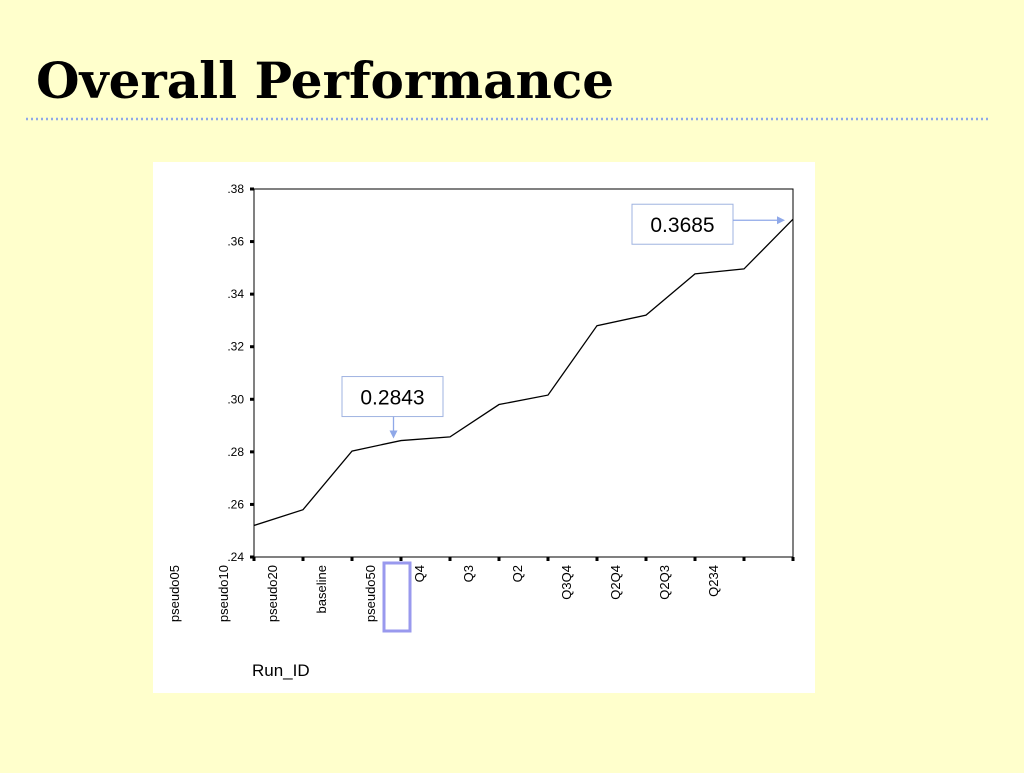  I want to click on x-tick-label: baseline, so click(321, 589).